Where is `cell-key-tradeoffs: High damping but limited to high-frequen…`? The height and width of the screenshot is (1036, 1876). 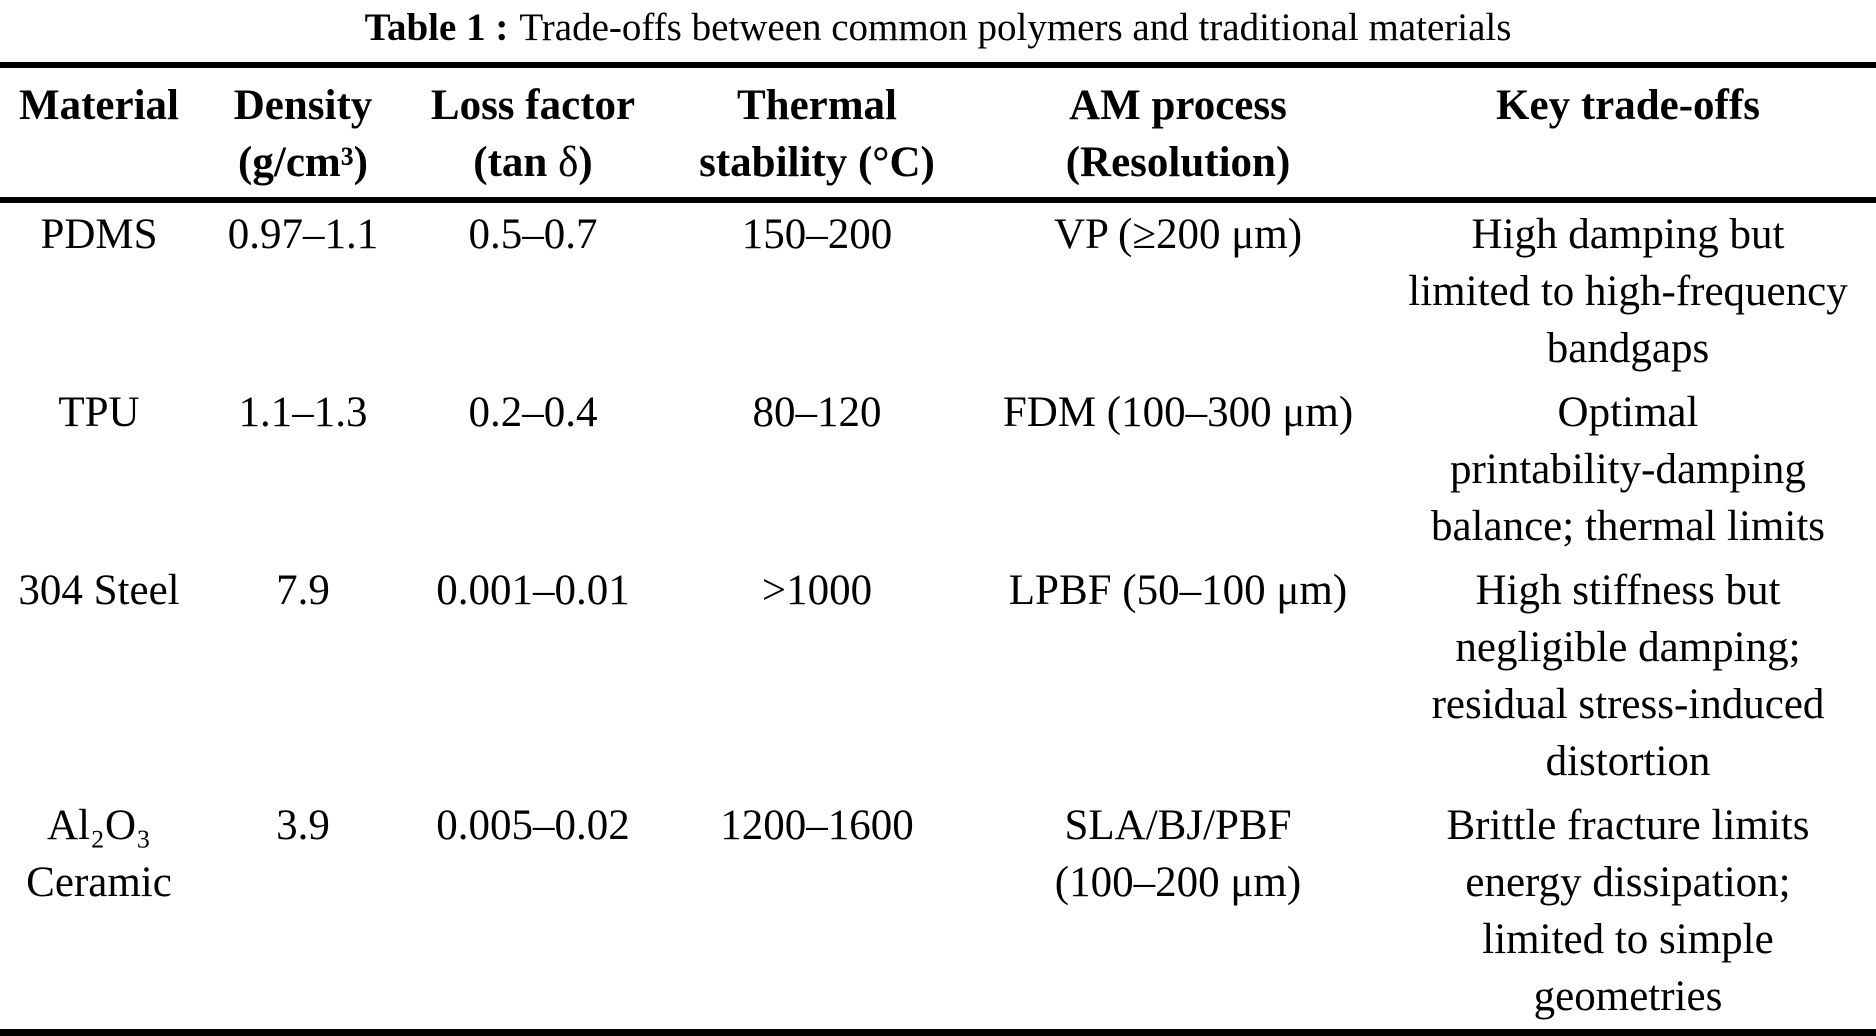
cell-key-tradeoffs: High damping but limited to high-frequen… is located at coordinates (1628, 291).